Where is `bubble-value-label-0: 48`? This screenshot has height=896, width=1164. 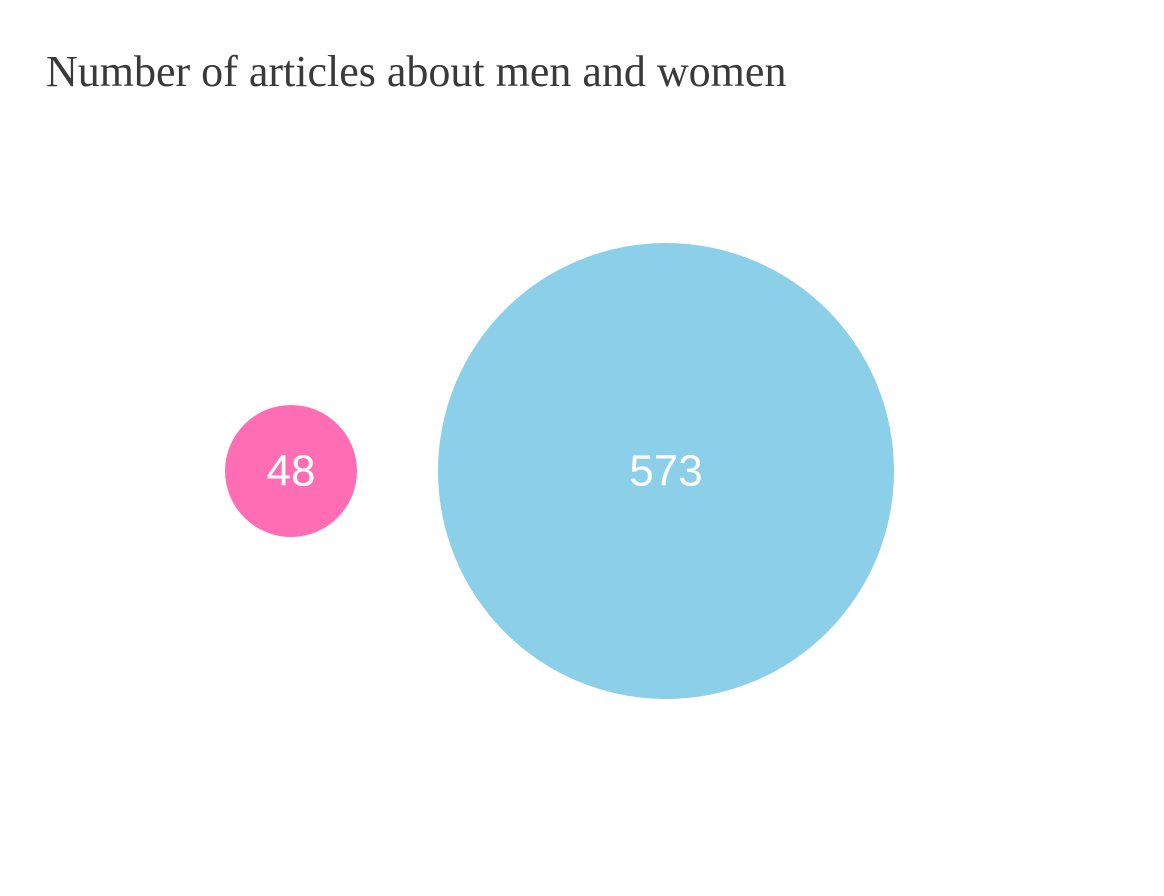
bubble-value-label-0: 48 is located at coordinates (291, 471).